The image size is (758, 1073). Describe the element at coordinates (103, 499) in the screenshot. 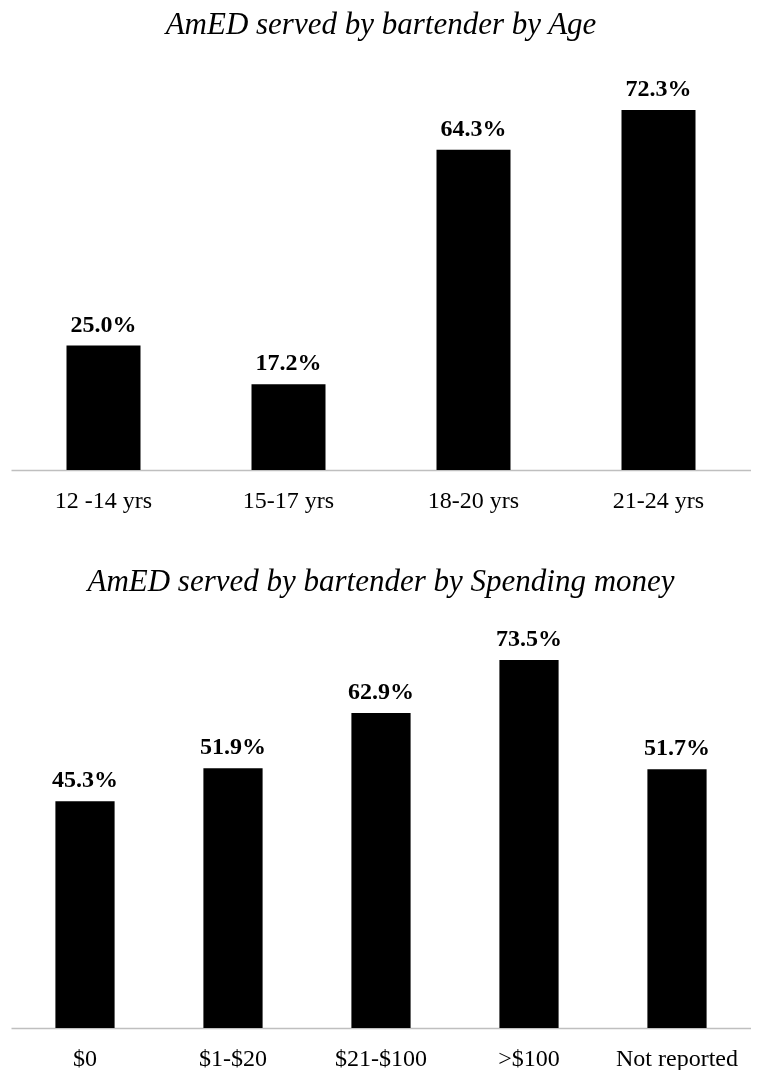

I see `x-tick-label: 12 -14 yrs` at that location.